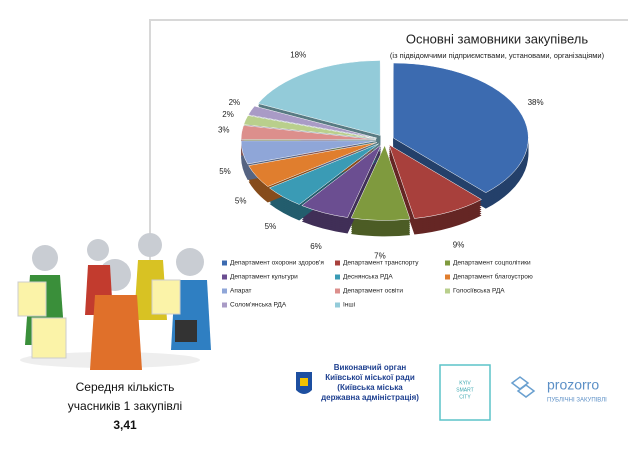 The width and height of the screenshot is (635, 454). Describe the element at coordinates (573, 385) in the screenshot. I see `prozorro-name: prozorro` at that location.